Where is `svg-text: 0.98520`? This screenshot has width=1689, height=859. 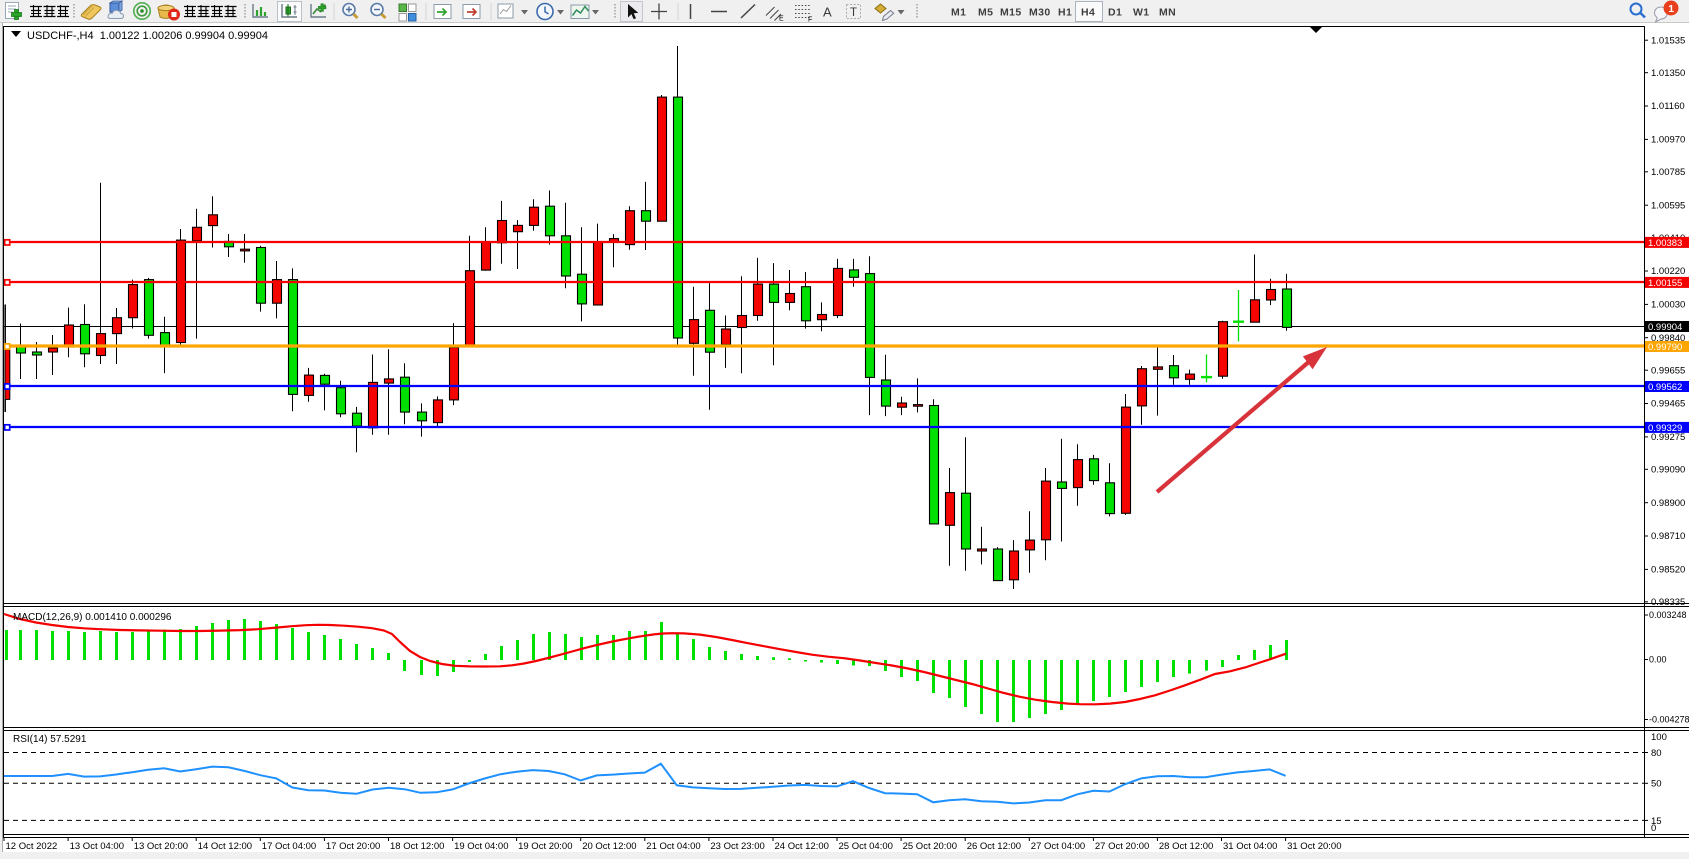
svg-text: 0.98520 is located at coordinates (1668, 570).